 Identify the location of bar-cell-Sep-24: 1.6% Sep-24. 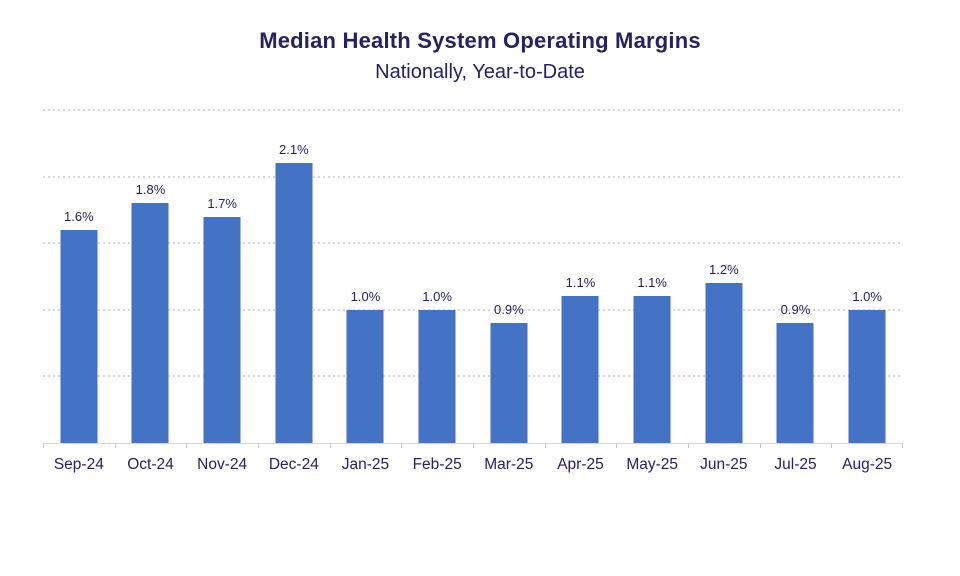
(79, 291).